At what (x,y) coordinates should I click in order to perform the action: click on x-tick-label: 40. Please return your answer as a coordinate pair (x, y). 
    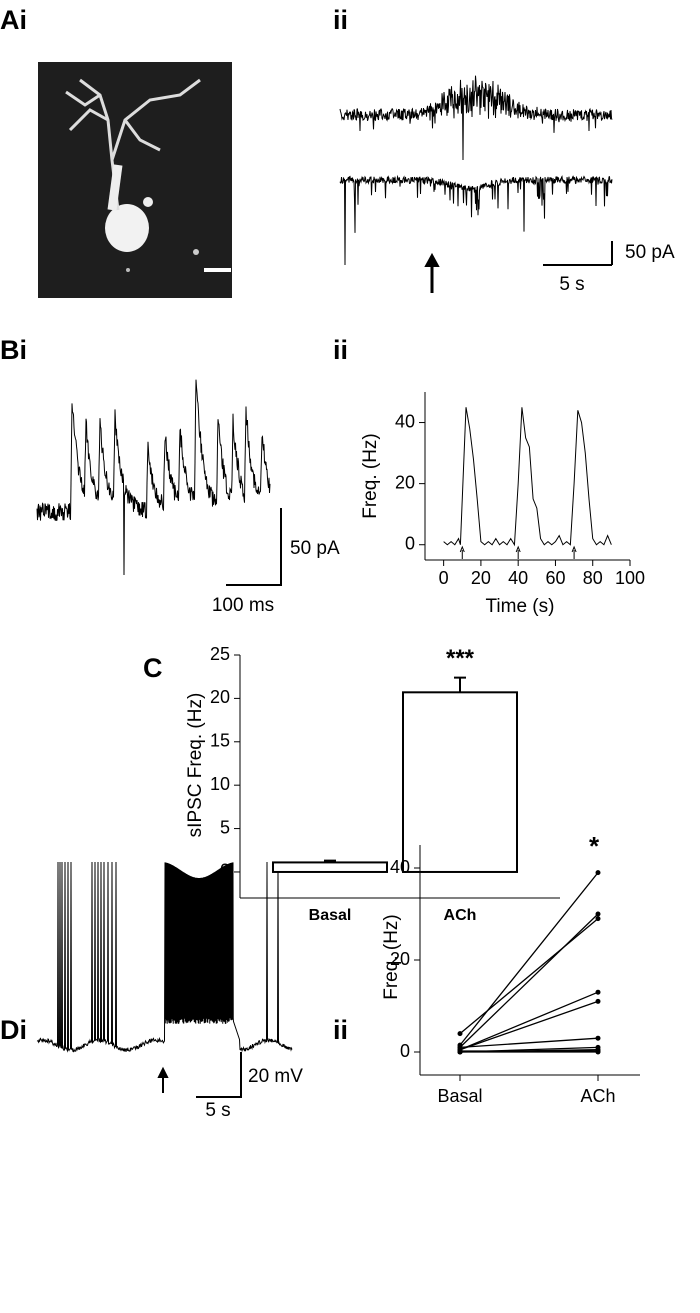
    Looking at the image, I should click on (518, 578).